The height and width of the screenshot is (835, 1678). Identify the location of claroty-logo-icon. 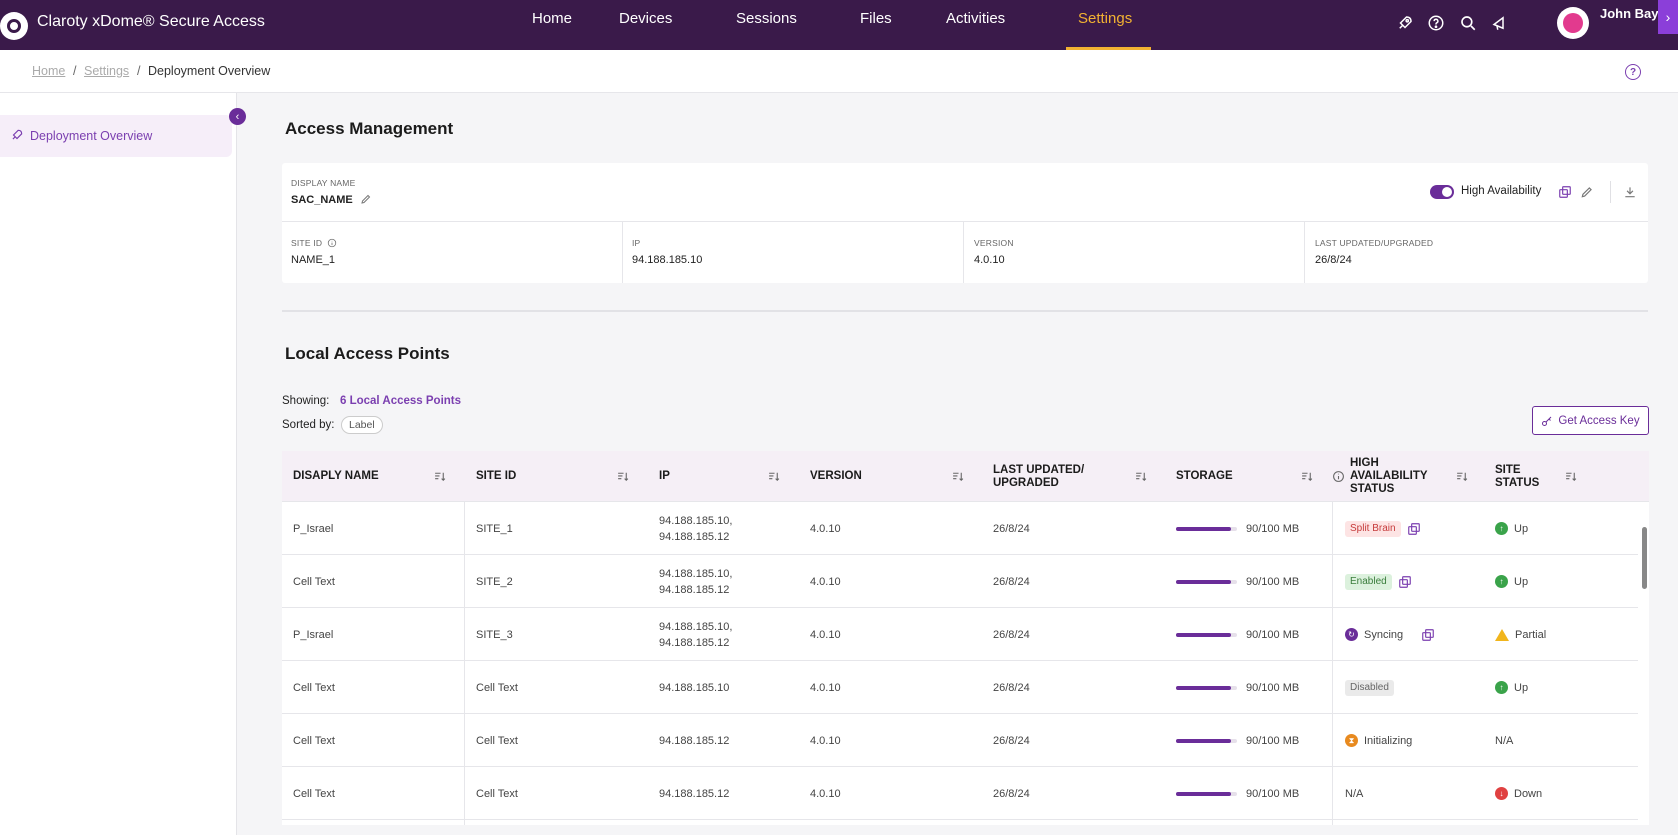
(14, 26).